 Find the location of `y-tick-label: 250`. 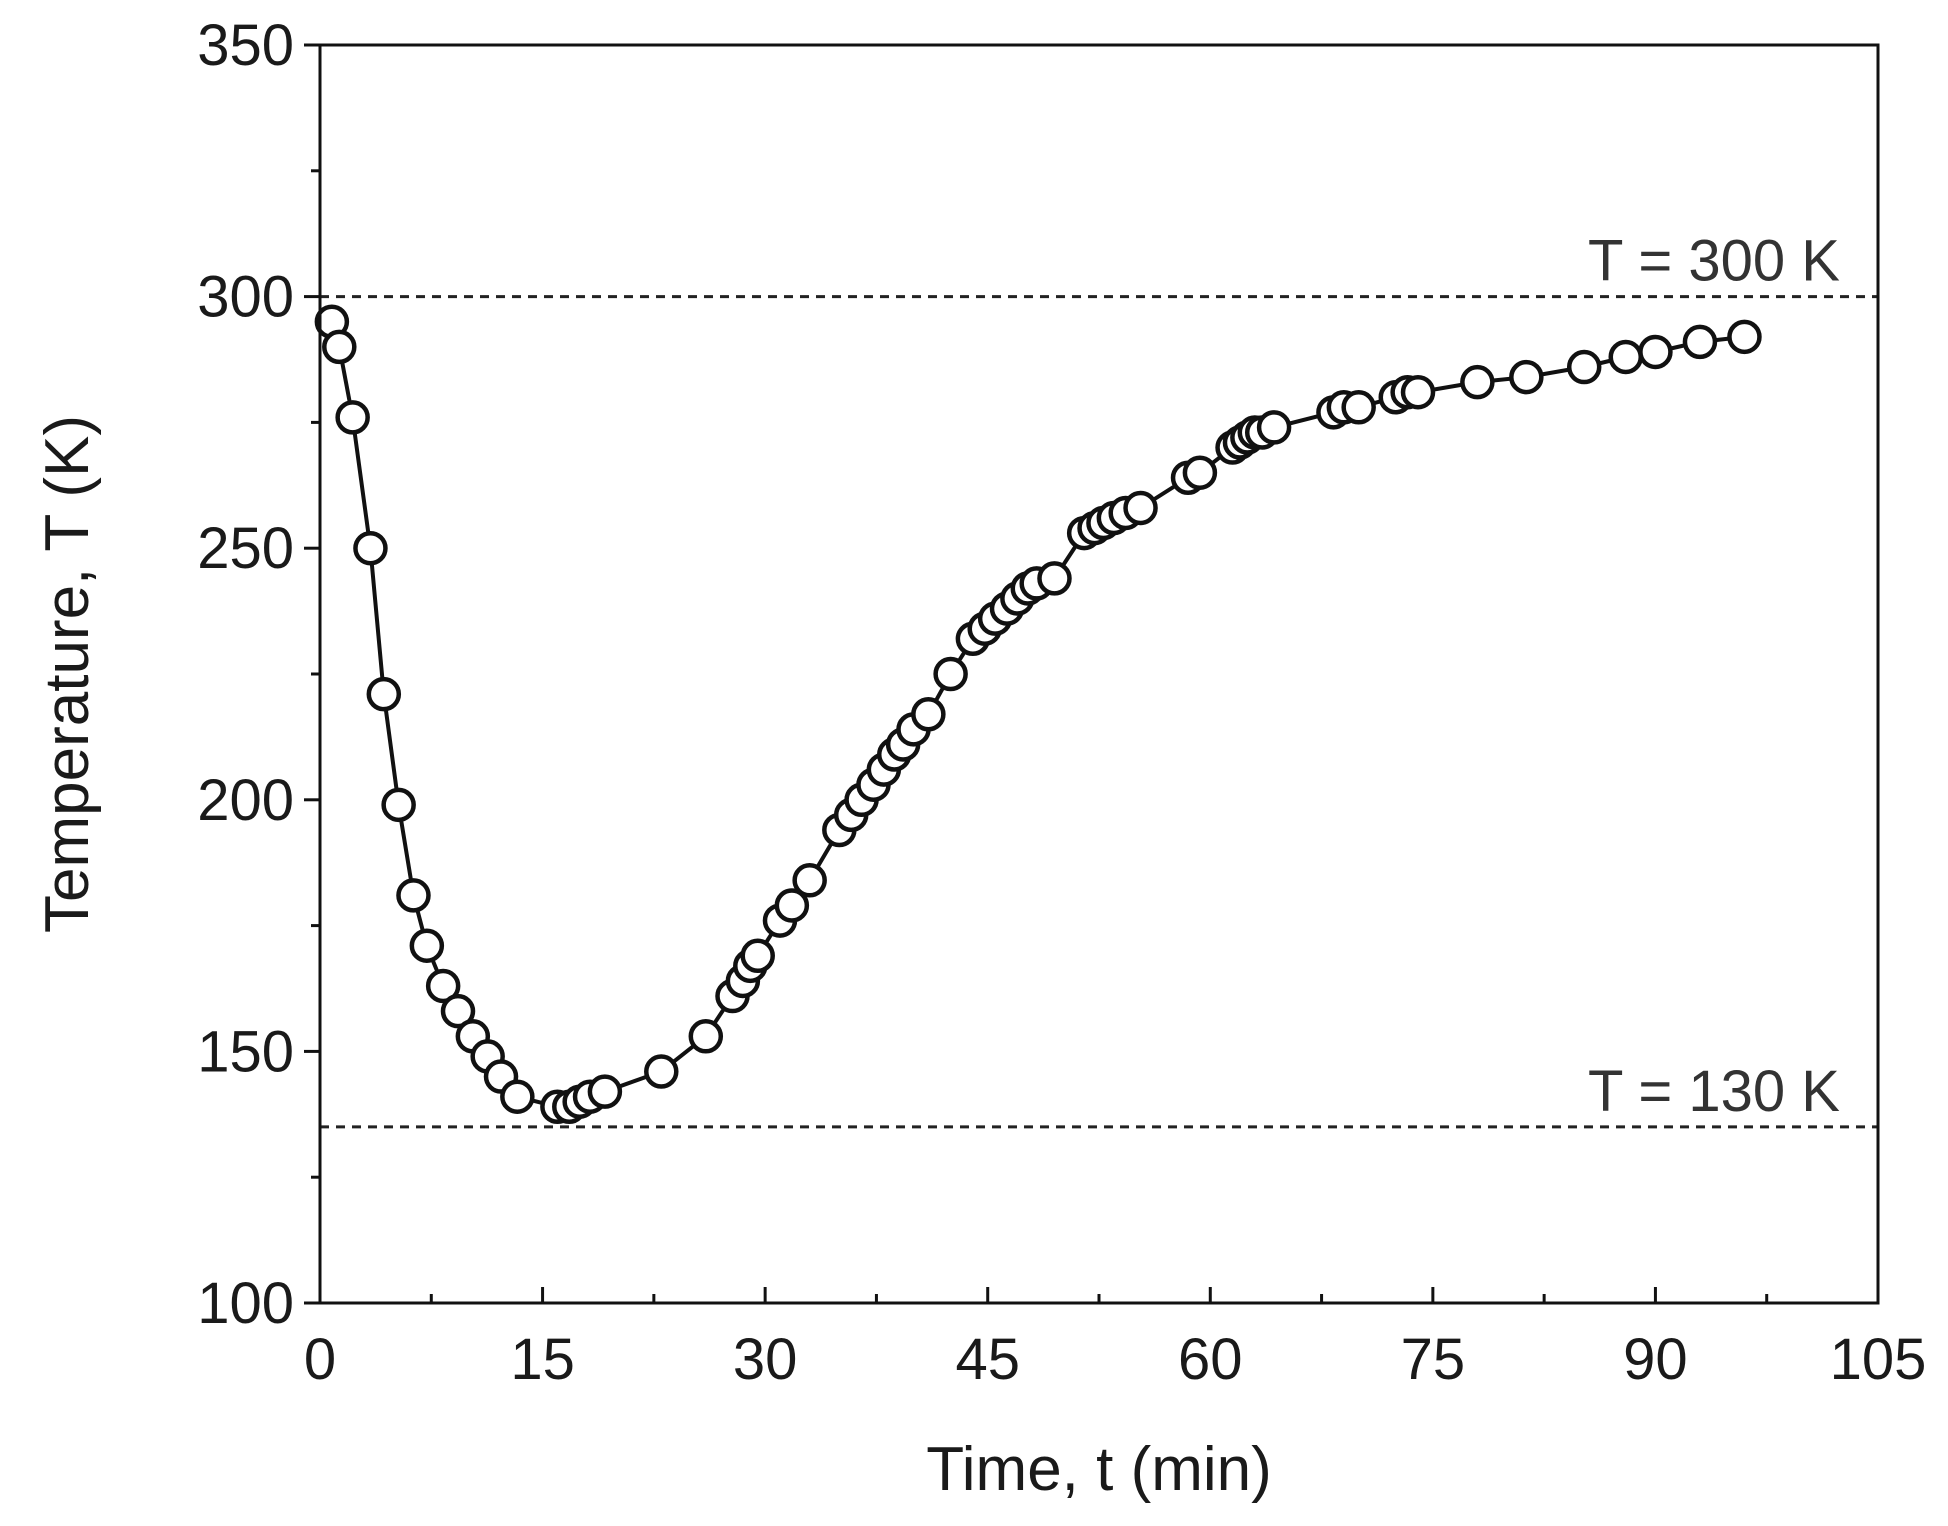

y-tick-label: 250 is located at coordinates (245, 548).